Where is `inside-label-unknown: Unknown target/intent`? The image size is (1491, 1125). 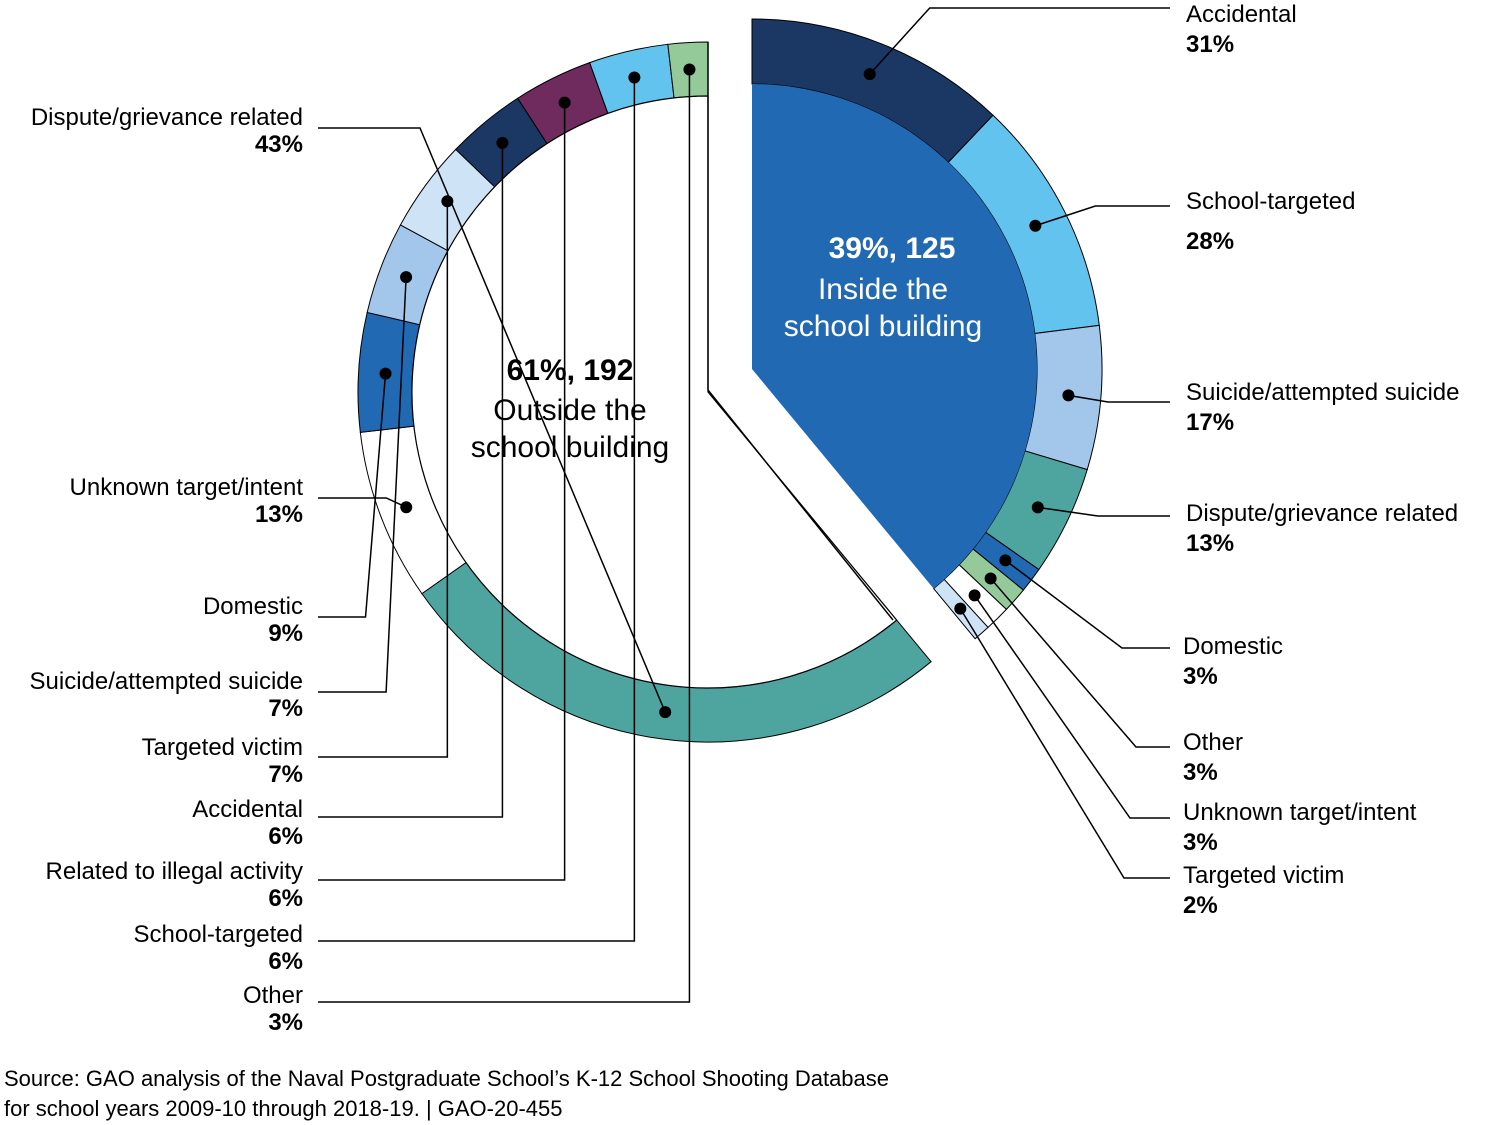 inside-label-unknown: Unknown target/intent is located at coordinates (1300, 812).